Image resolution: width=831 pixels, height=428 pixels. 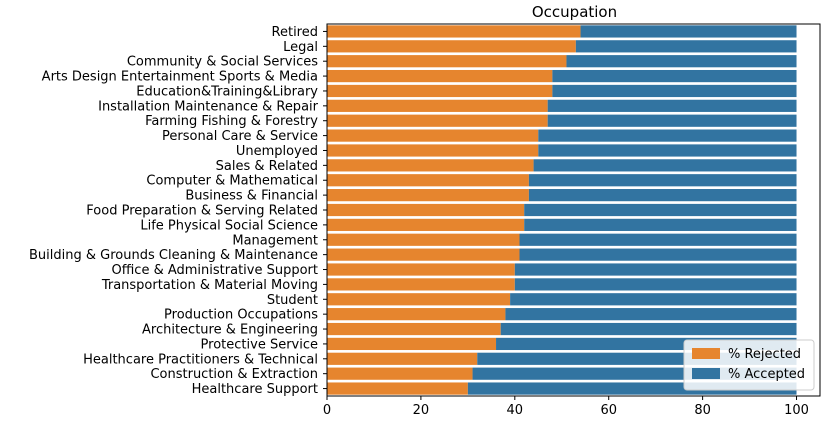 I want to click on bar-rejected-sales-related, so click(x=430, y=165).